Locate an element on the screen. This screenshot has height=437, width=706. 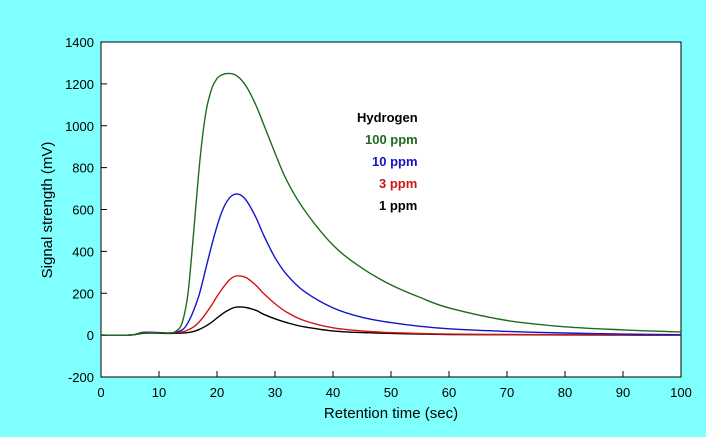
legend: Hydrogen 100 ppm 10 ppm 3 ppm 1 ppm is located at coordinates (387, 161).